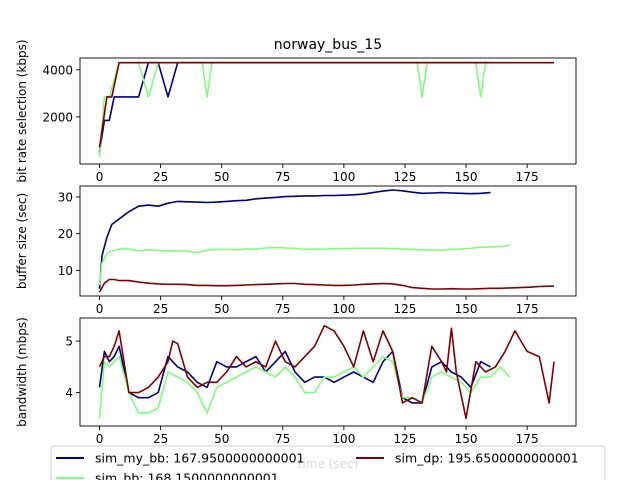 The height and width of the screenshot is (480, 640). What do you see at coordinates (22, 241) in the screenshot?
I see `y-axis-label: buffer size (sec)` at bounding box center [22, 241].